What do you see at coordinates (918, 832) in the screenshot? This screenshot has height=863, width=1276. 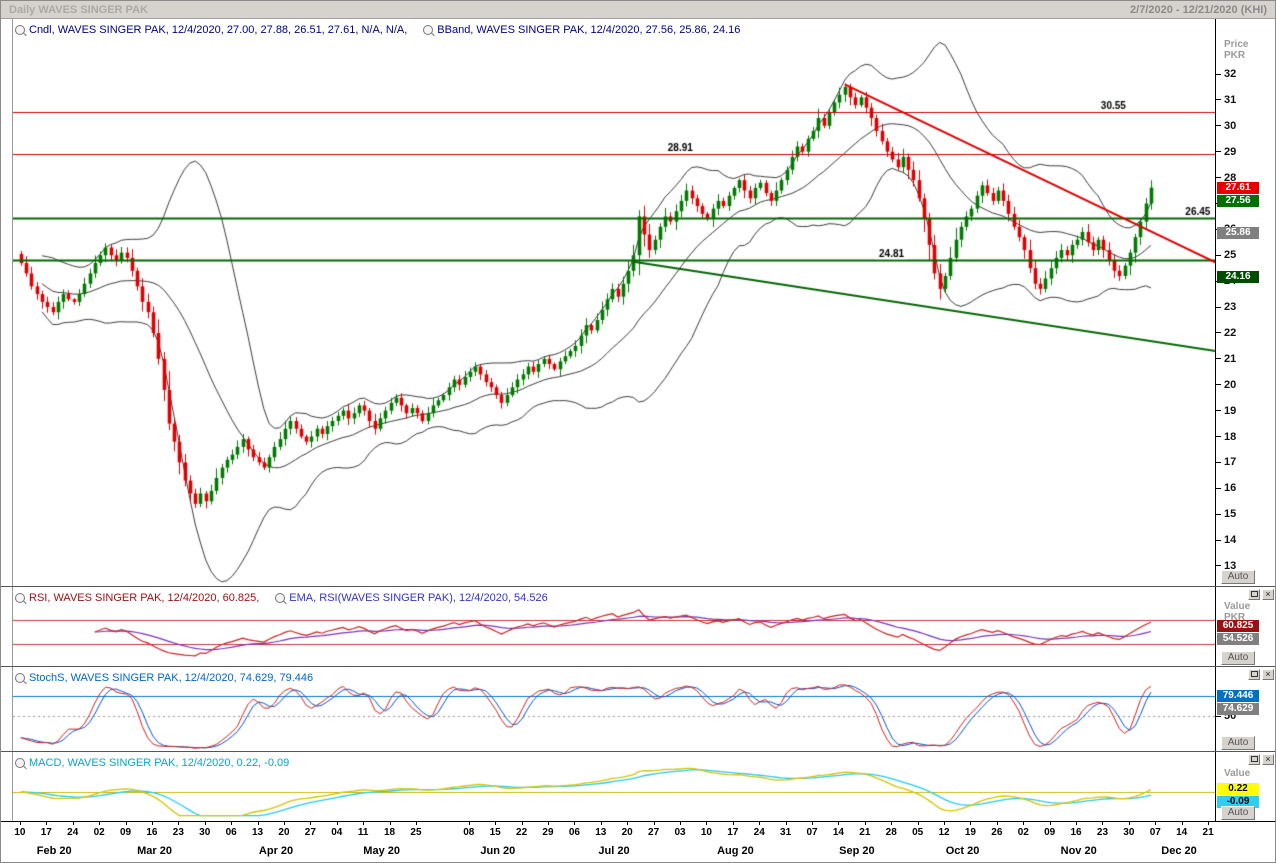 I see `x-axis-tick: 05` at bounding box center [918, 832].